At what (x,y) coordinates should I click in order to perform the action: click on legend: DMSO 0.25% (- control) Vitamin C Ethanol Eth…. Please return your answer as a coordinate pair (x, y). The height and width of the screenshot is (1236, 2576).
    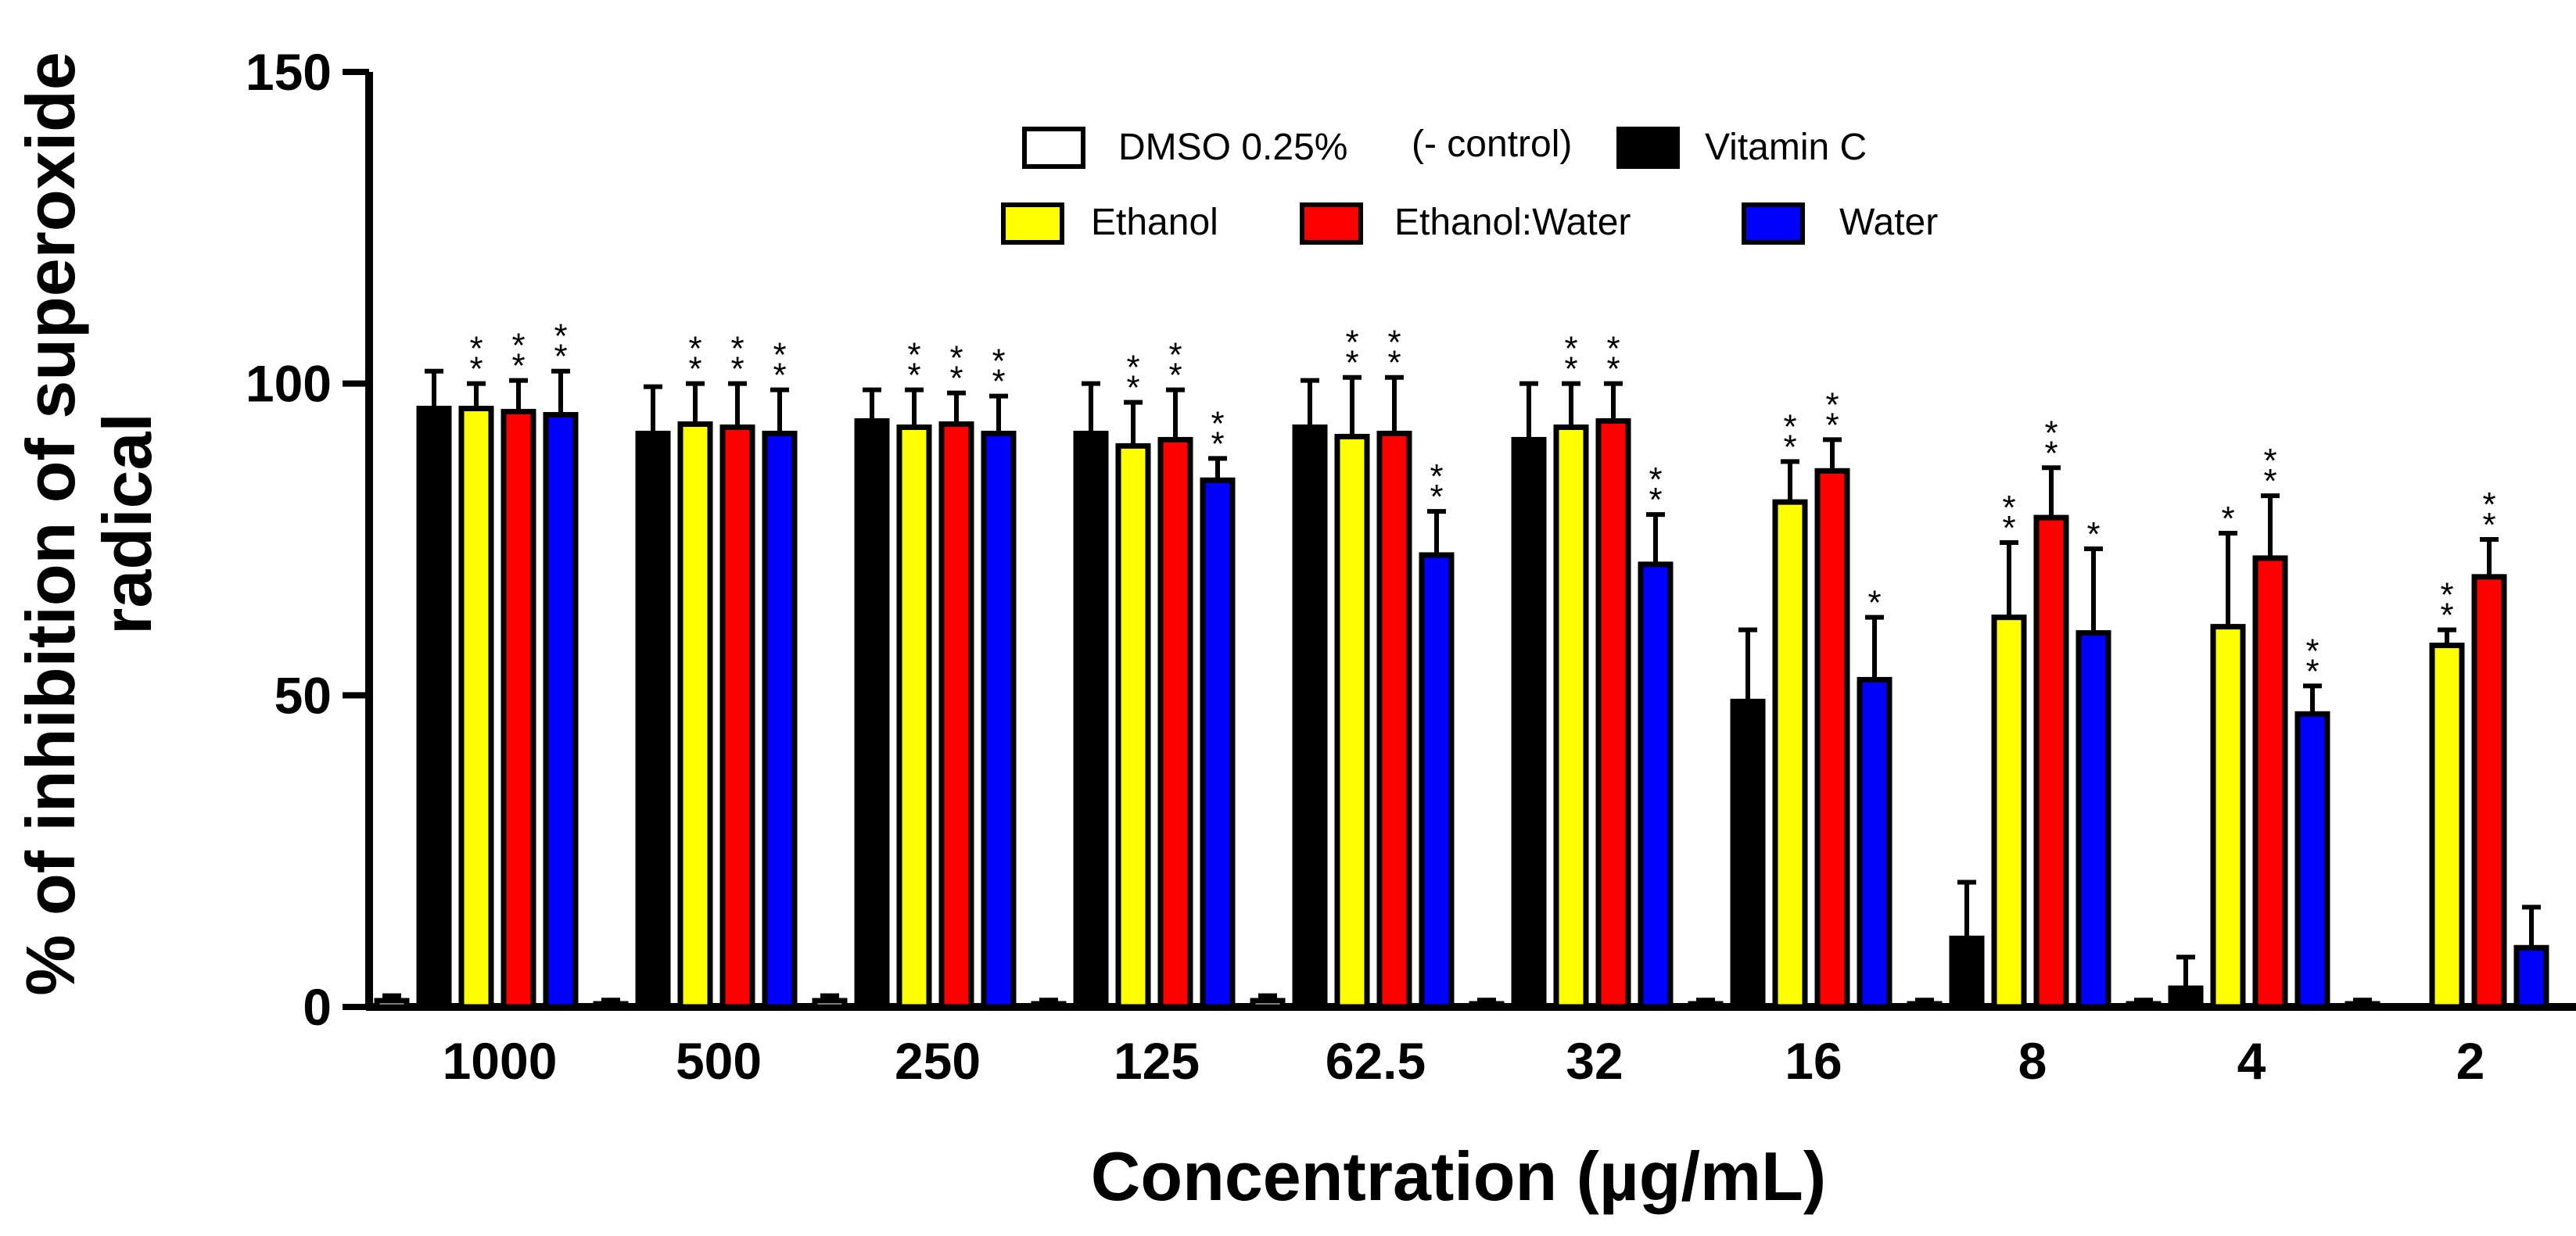
    Looking at the image, I should click on (1469, 184).